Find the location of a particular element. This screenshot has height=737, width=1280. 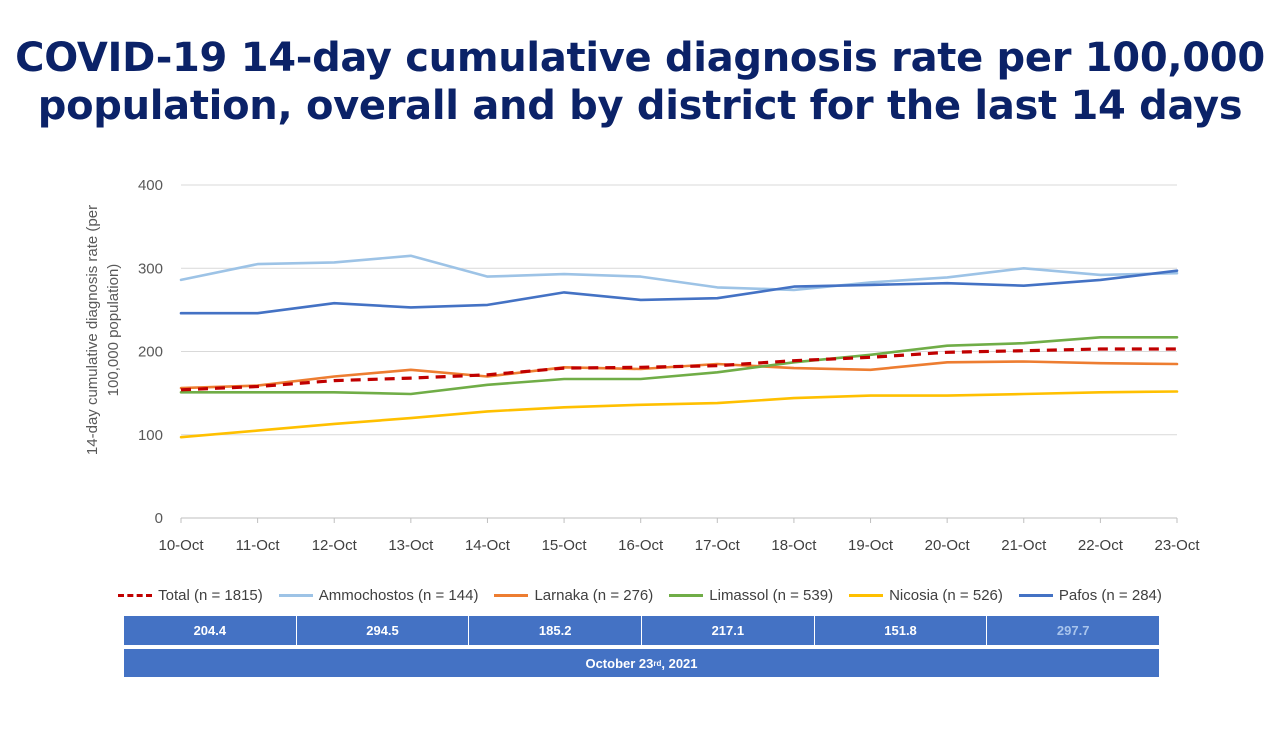

x-tick-label: 12-Oct is located at coordinates (335, 545).